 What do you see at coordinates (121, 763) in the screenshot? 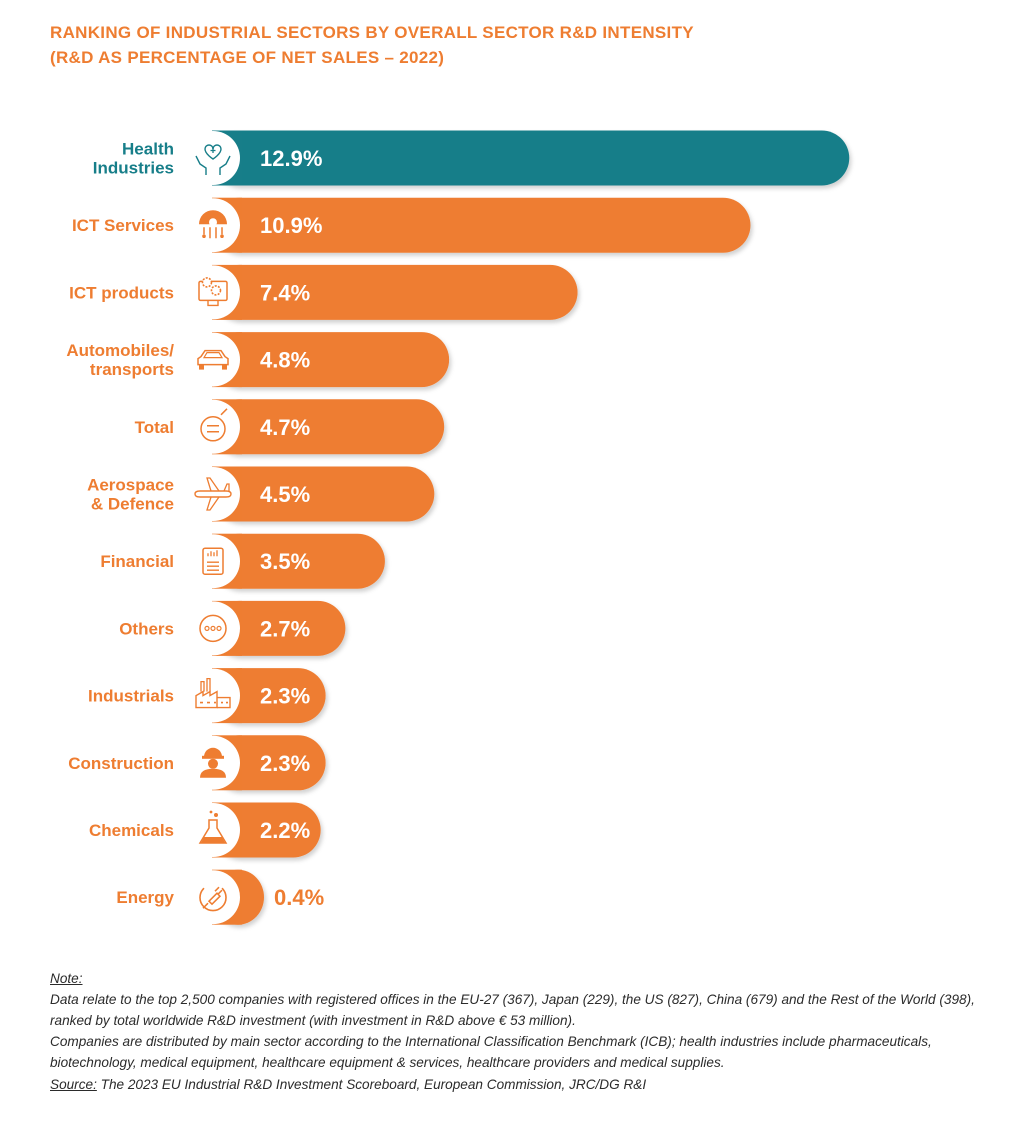
I see `category-label-construction: Construction` at bounding box center [121, 763].